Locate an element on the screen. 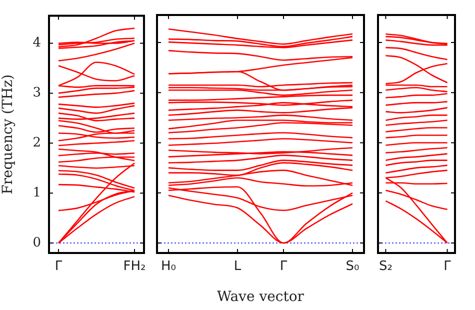 The width and height of the screenshot is (475, 310). y-tick-label: 2 is located at coordinates (36, 143).